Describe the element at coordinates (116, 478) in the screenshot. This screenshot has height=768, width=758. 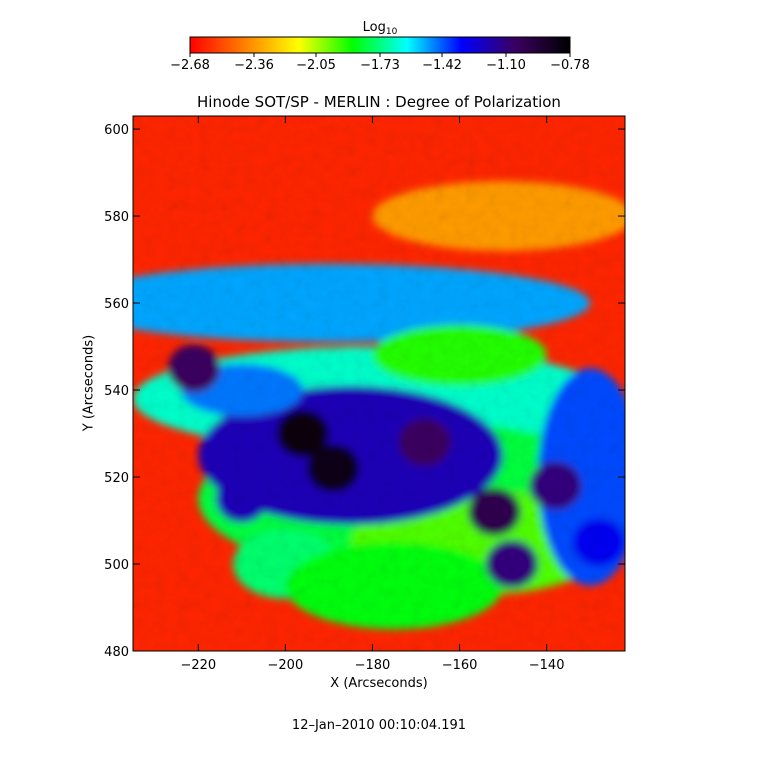
I see `y-tick-label: 520` at that location.